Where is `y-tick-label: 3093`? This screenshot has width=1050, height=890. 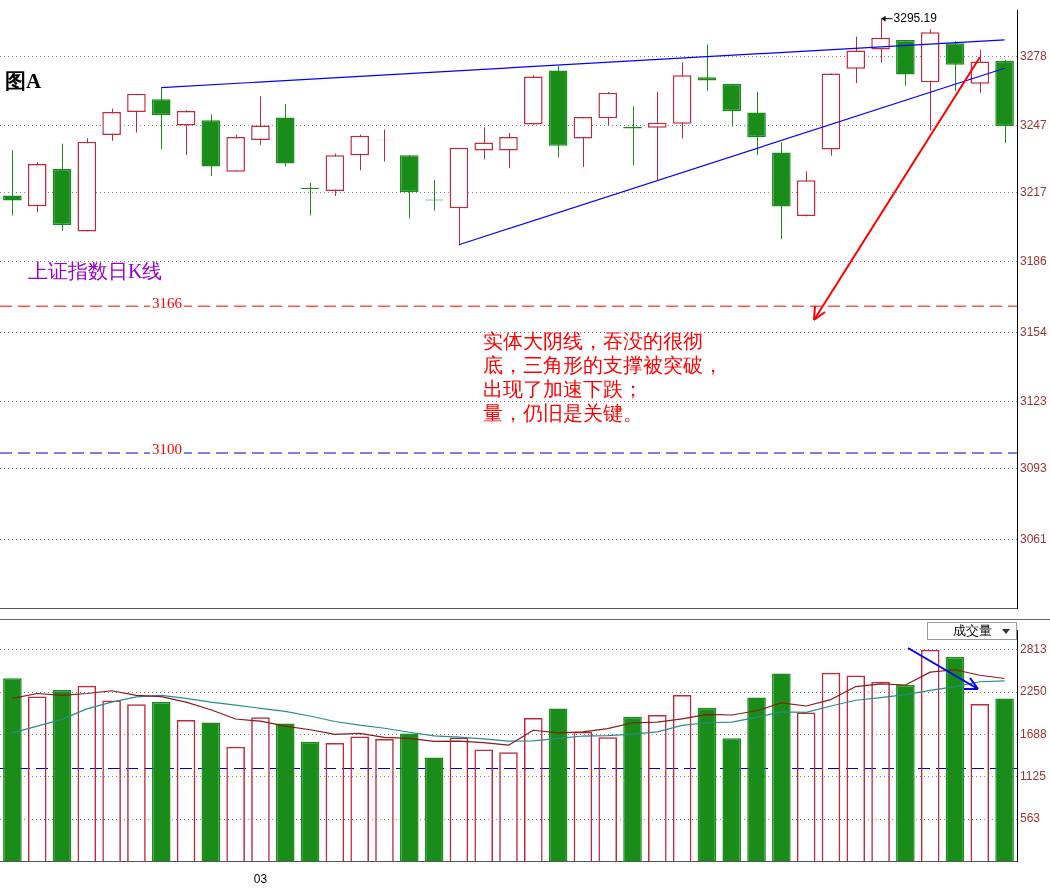
y-tick-label: 3093 is located at coordinates (1034, 467).